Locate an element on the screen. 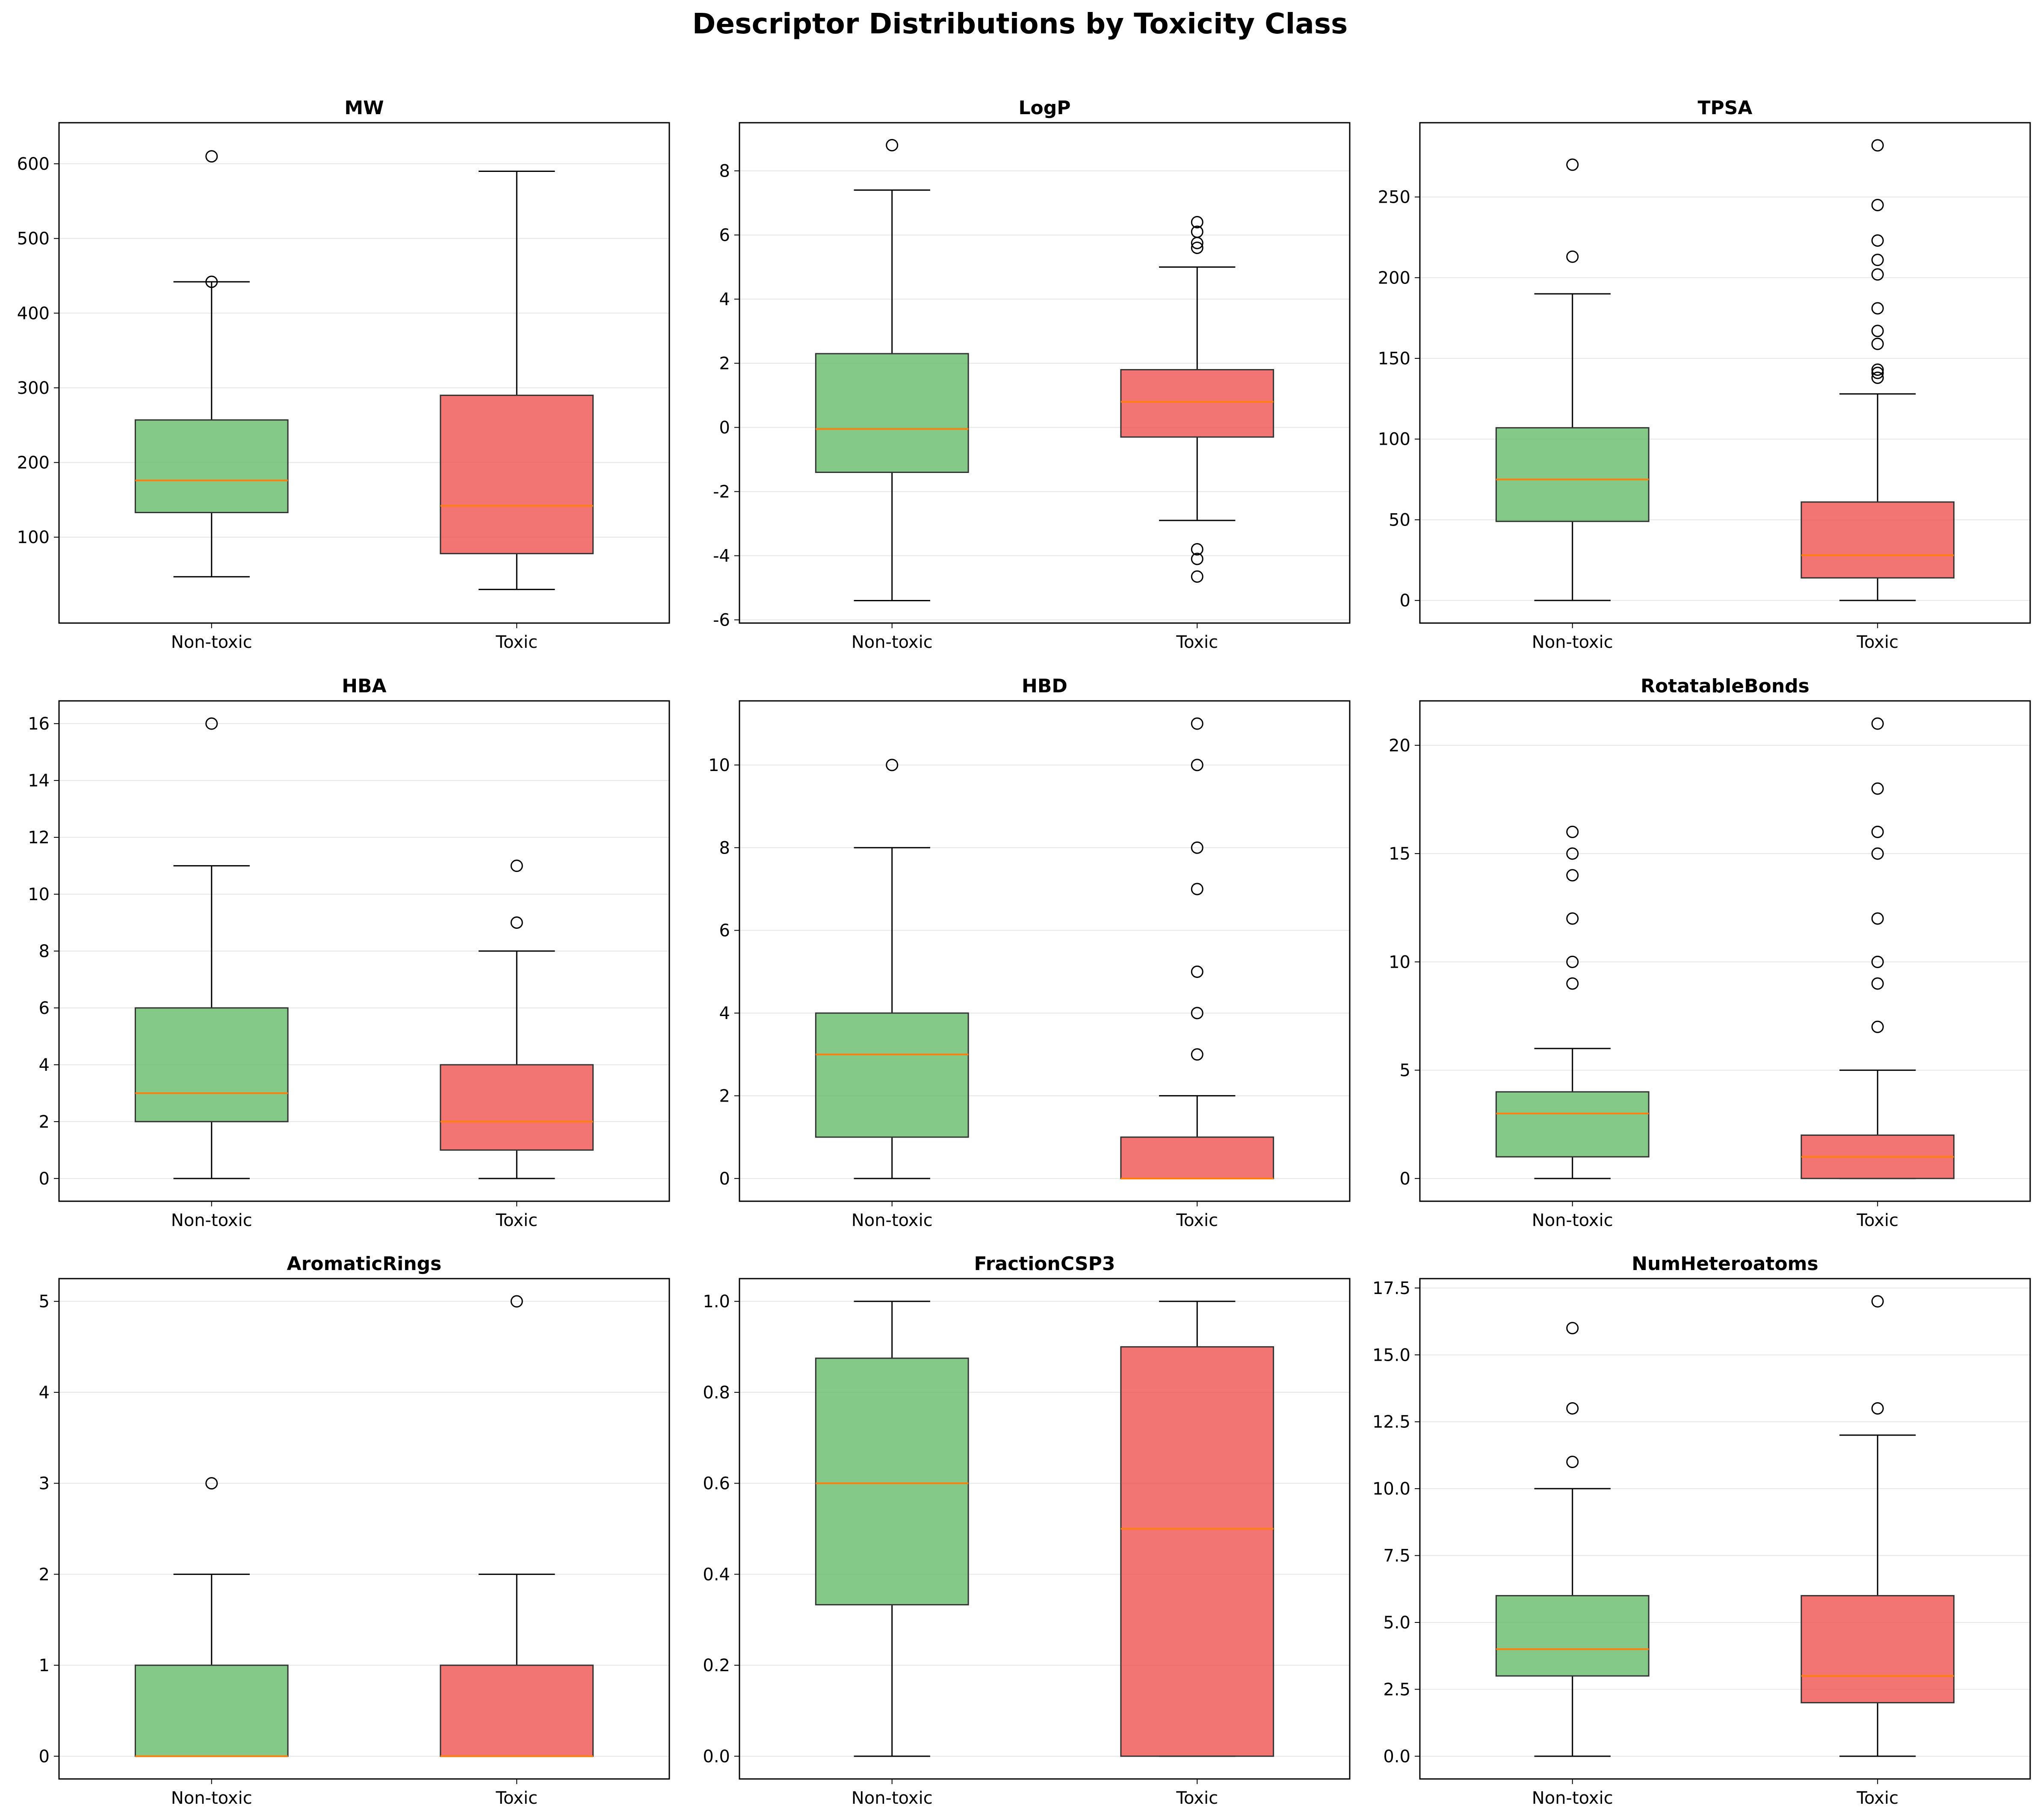  panel-title: HBD is located at coordinates (1044, 686).